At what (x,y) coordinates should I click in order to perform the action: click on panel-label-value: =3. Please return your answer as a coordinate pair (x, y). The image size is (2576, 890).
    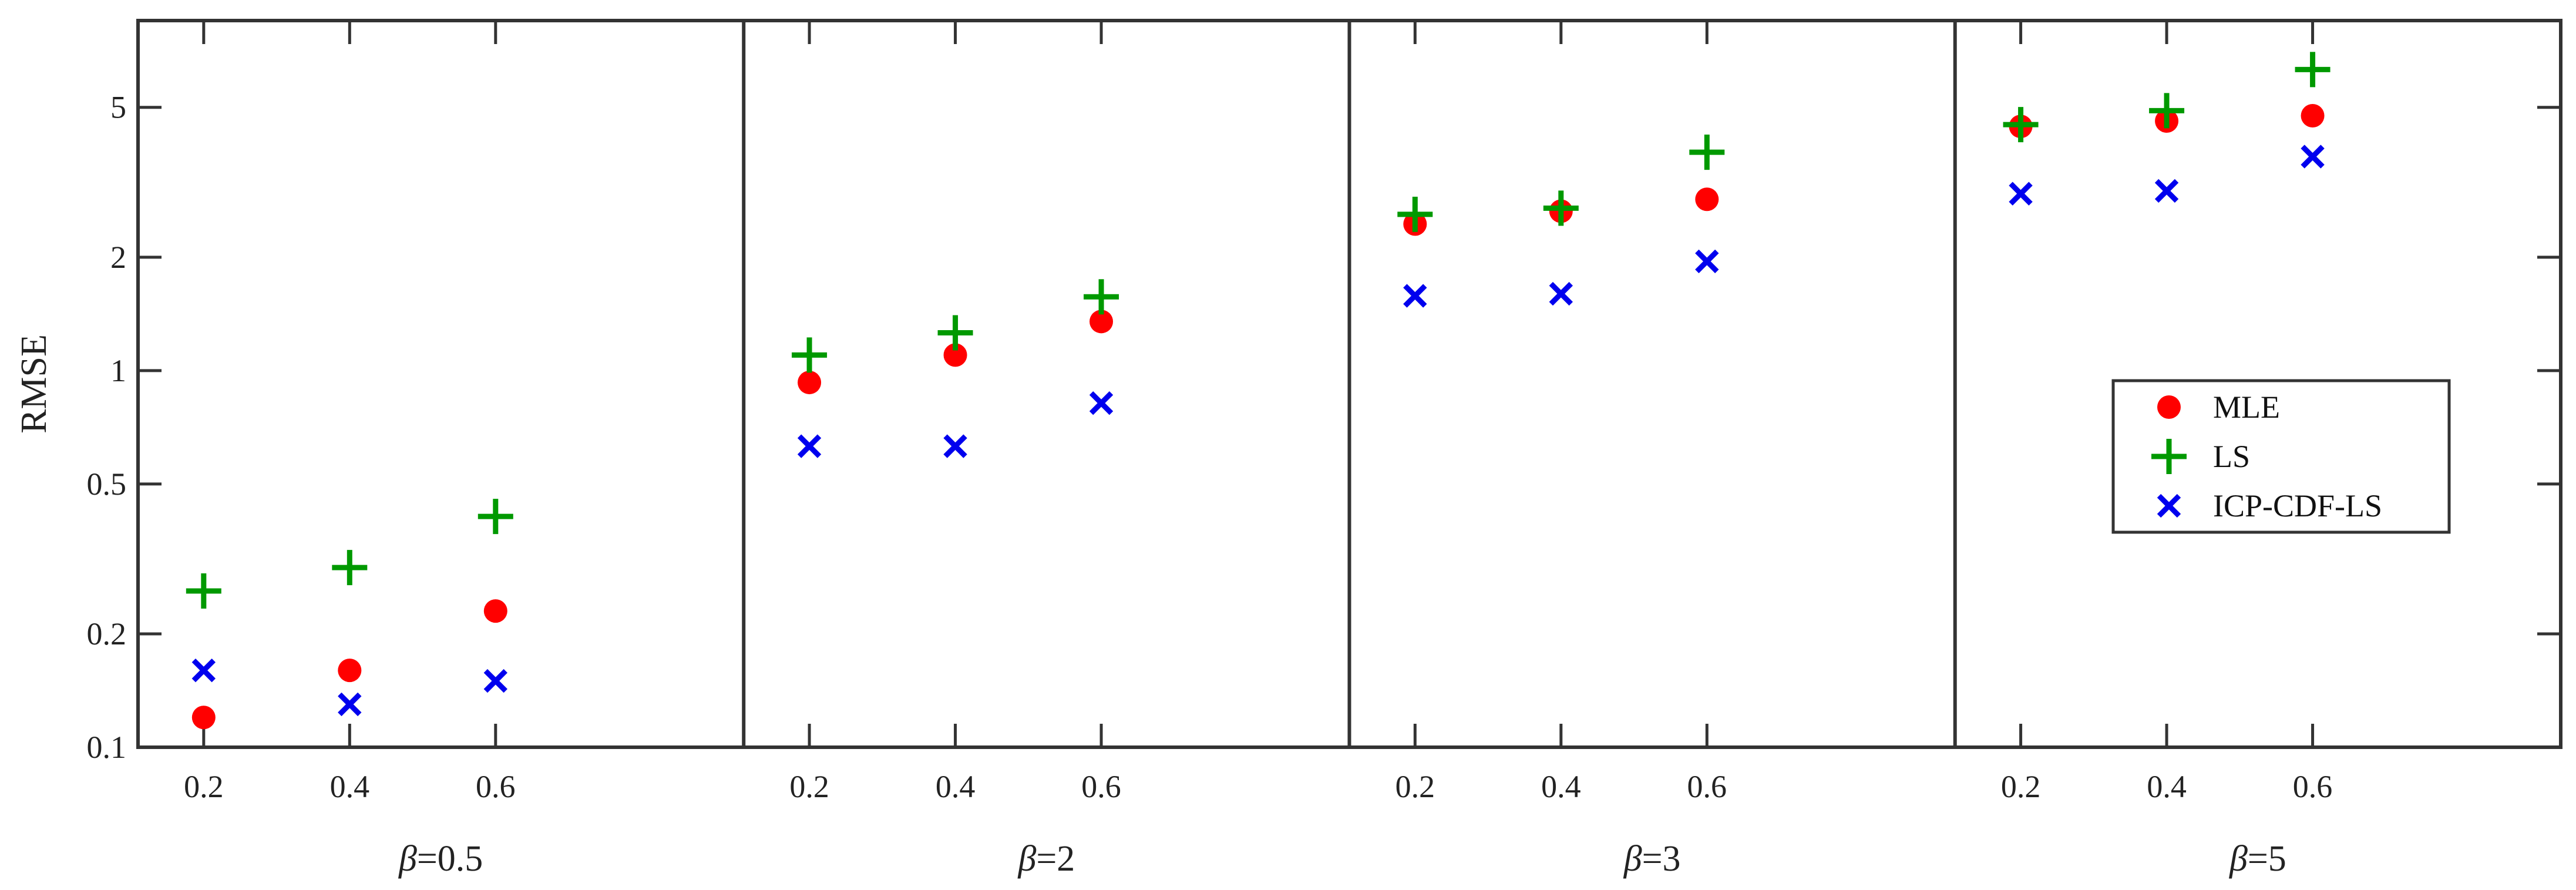
    Looking at the image, I should click on (1661, 859).